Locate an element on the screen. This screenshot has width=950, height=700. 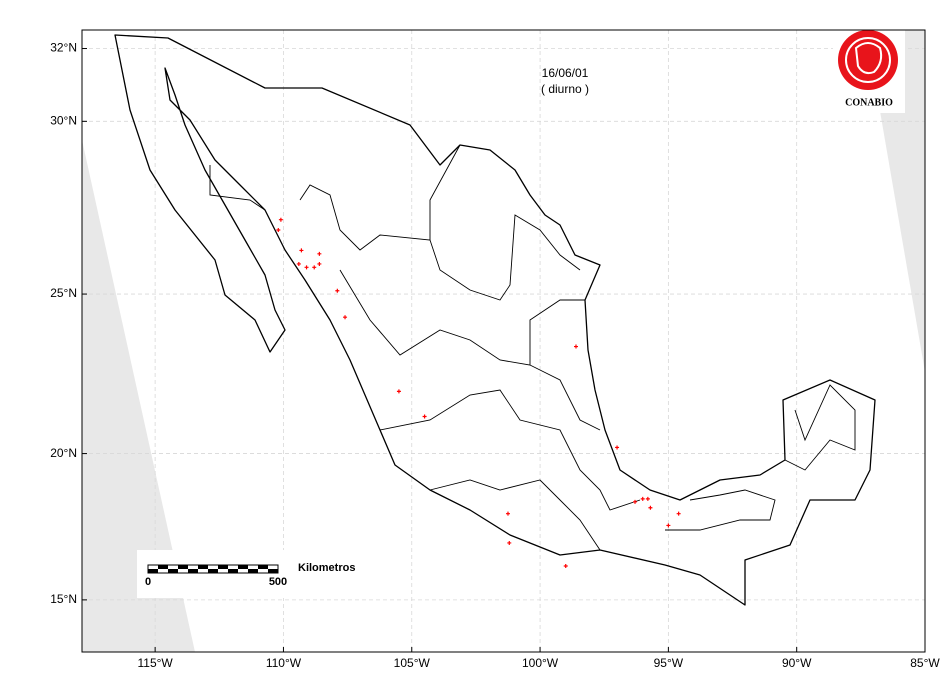
y-tick-label: 20°N is located at coordinates (63, 453).